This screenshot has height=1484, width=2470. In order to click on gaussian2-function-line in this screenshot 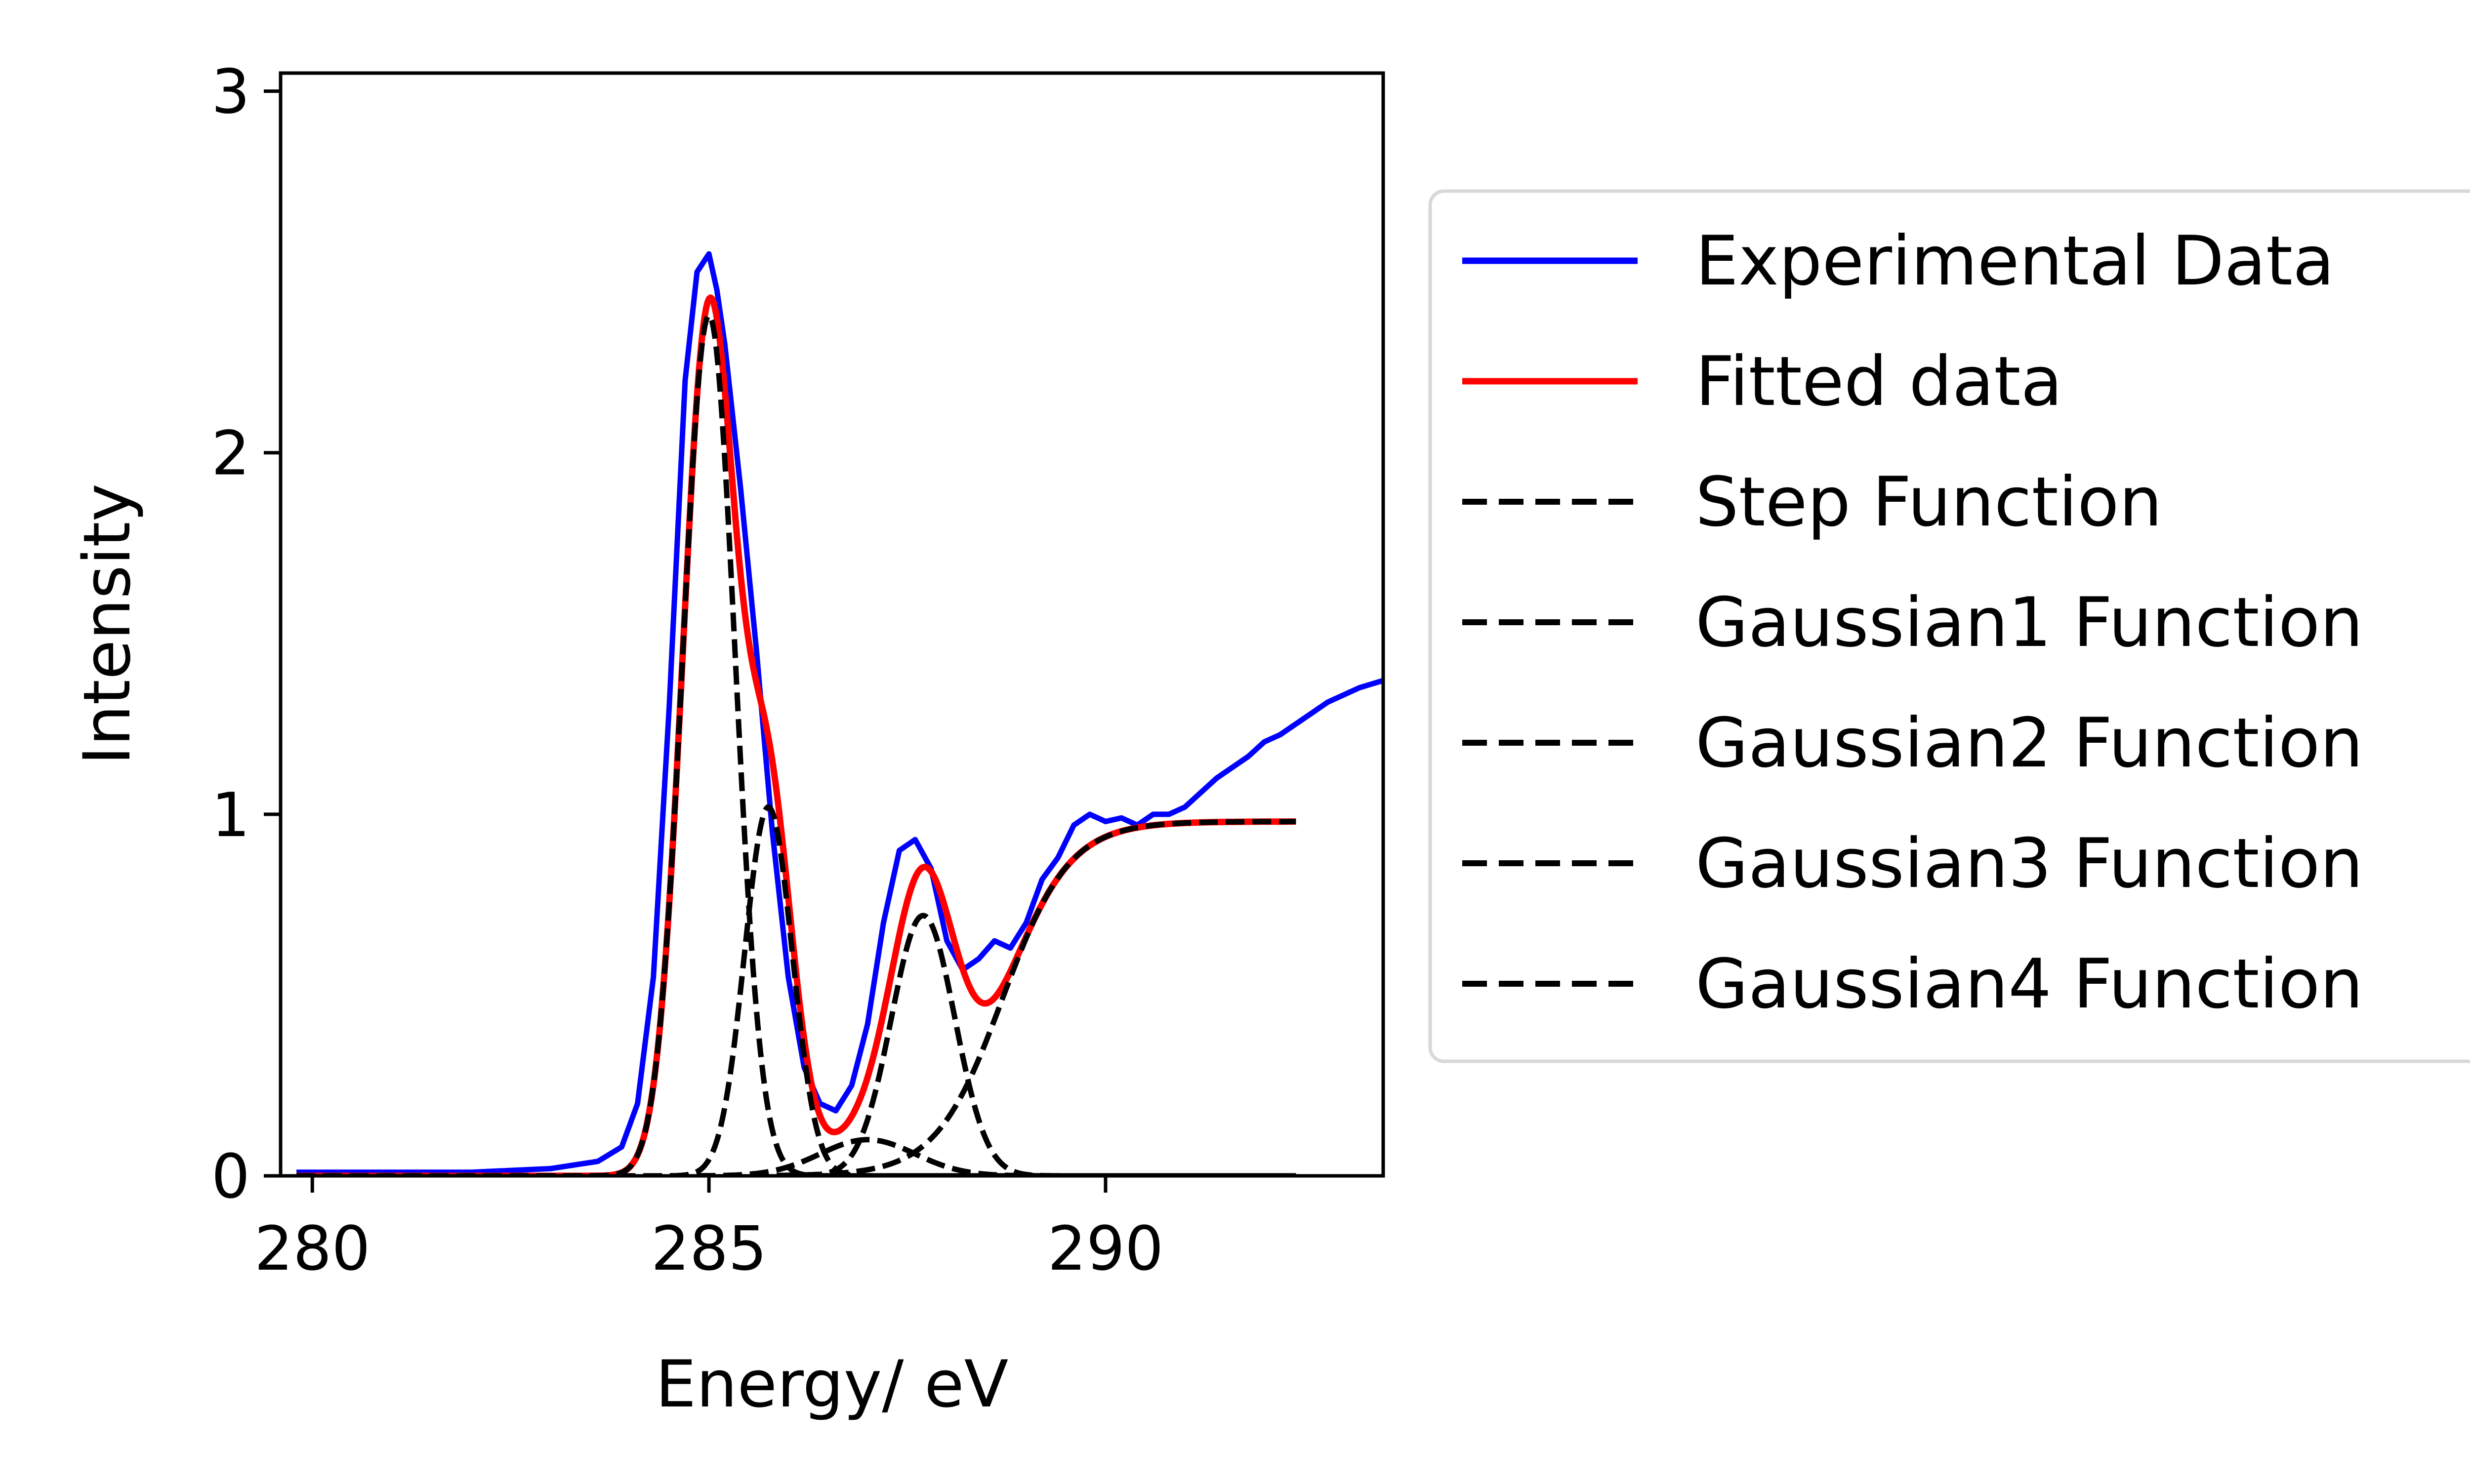, I will do `click(796, 990)`.